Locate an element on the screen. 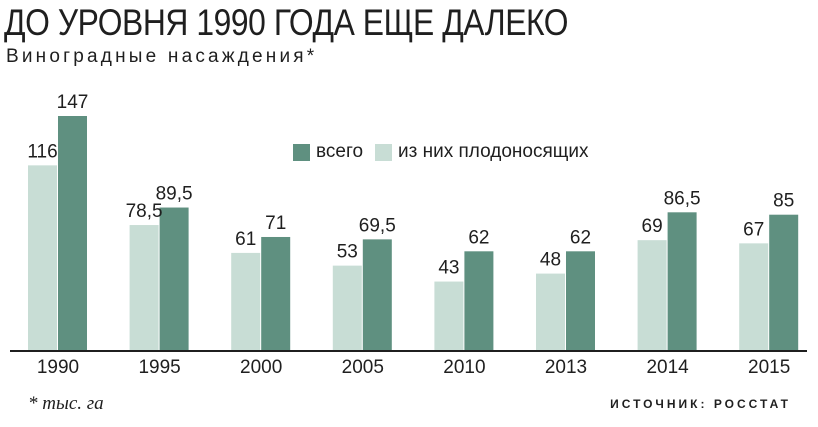 The image size is (818, 427). data-label-bearing-2010: 43 is located at coordinates (448, 268).